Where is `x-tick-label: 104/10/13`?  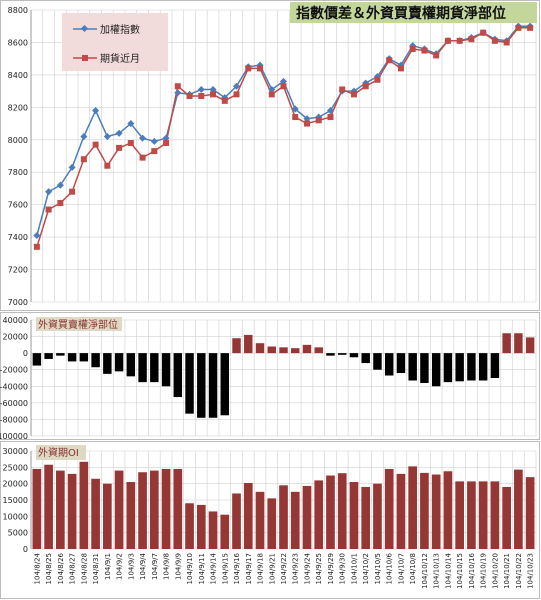 x-tick-label: 104/10/13 is located at coordinates (437, 571).